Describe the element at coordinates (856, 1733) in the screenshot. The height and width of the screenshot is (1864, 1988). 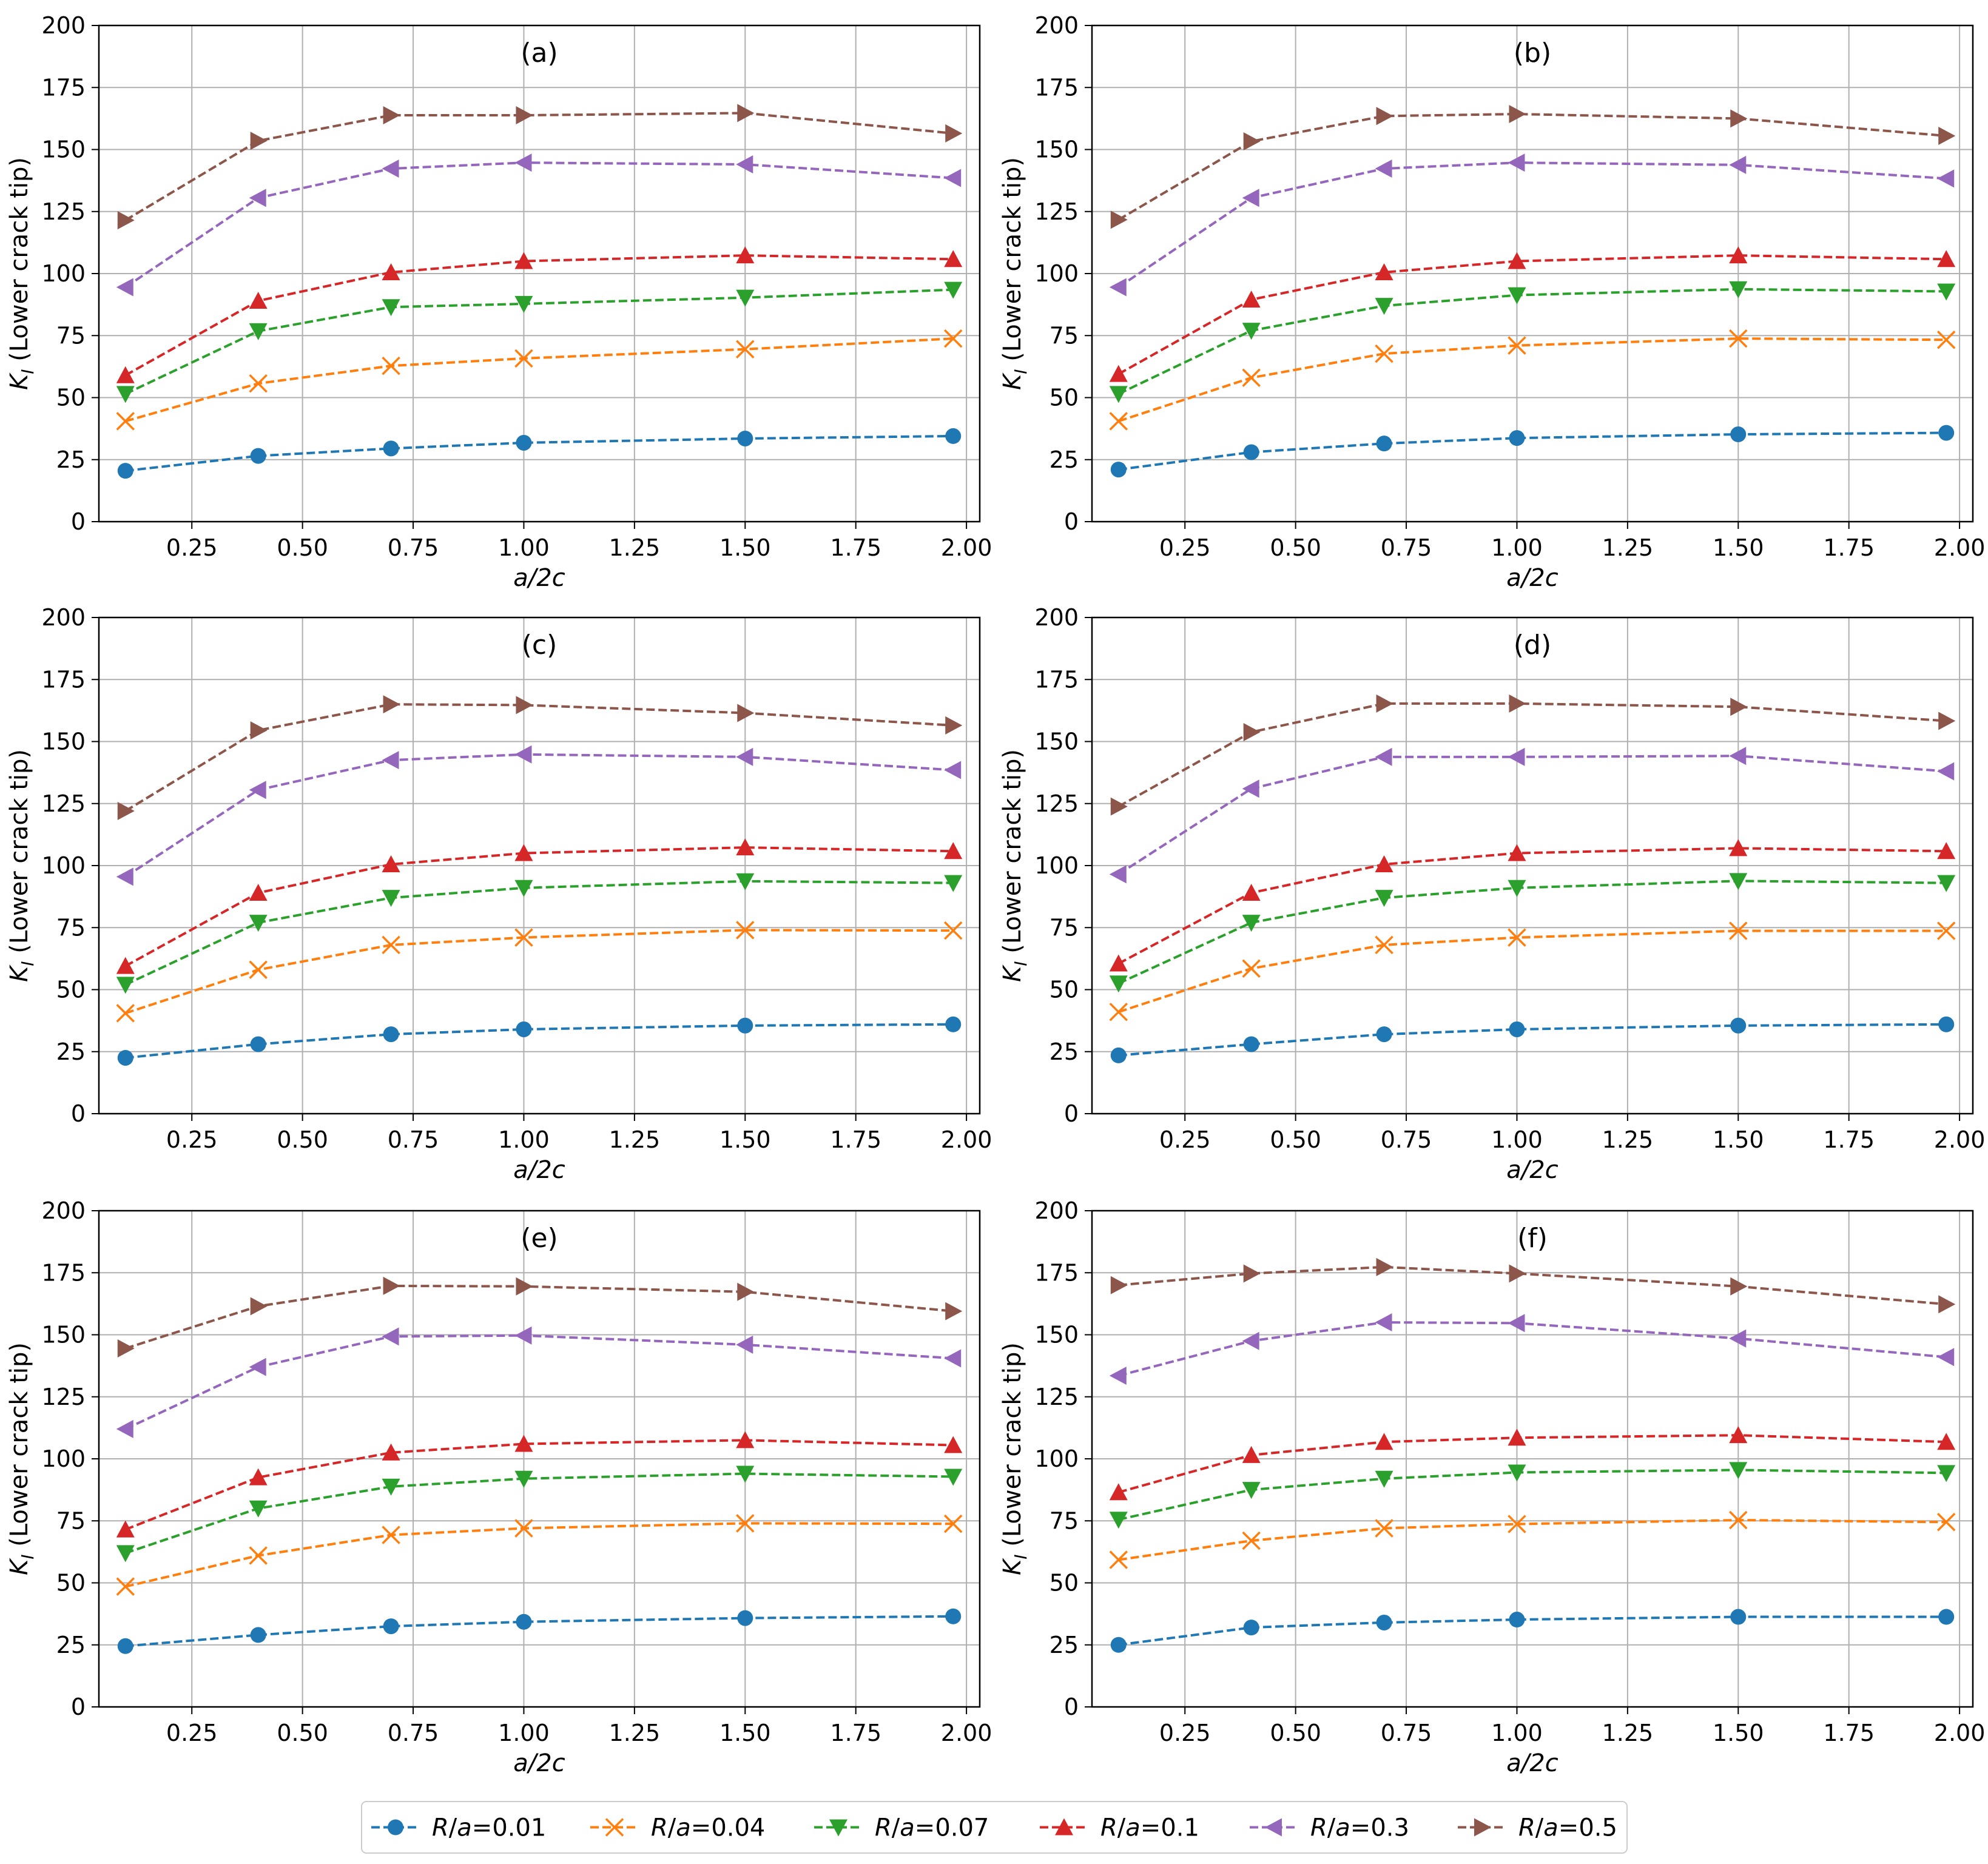
I see `x-tick-label: 1.75` at that location.